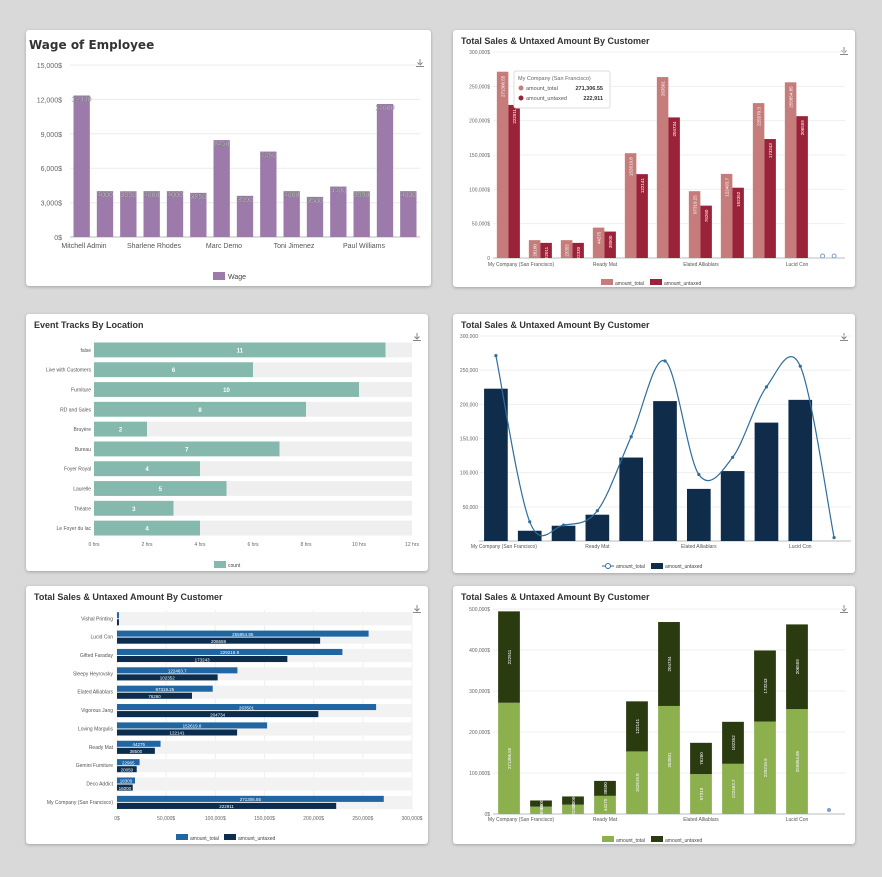 The height and width of the screenshot is (877, 882). What do you see at coordinates (128, 597) in the screenshot?
I see `sales-hbar-chart-title: Total Sales & Untaxed Amount By Customer` at bounding box center [128, 597].